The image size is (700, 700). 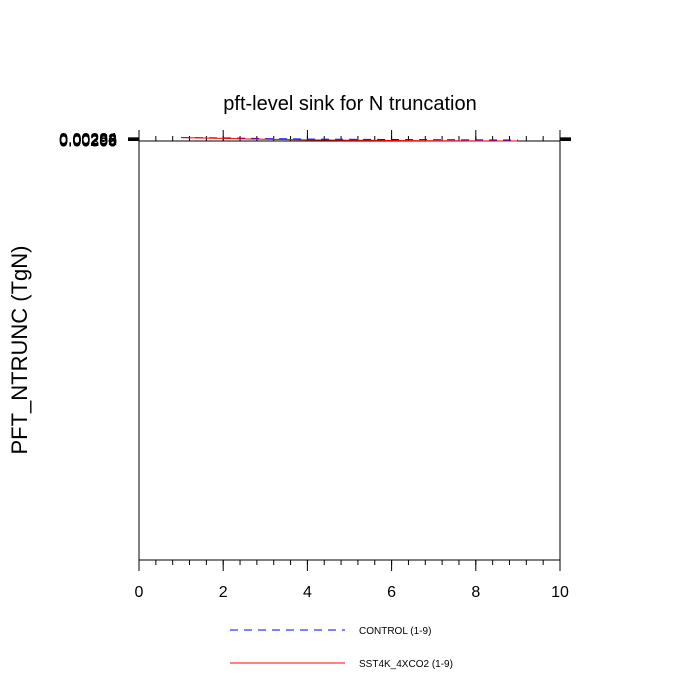 What do you see at coordinates (19, 350) in the screenshot?
I see `y-axis-label: PFT_NTRUNC (TgN)` at bounding box center [19, 350].